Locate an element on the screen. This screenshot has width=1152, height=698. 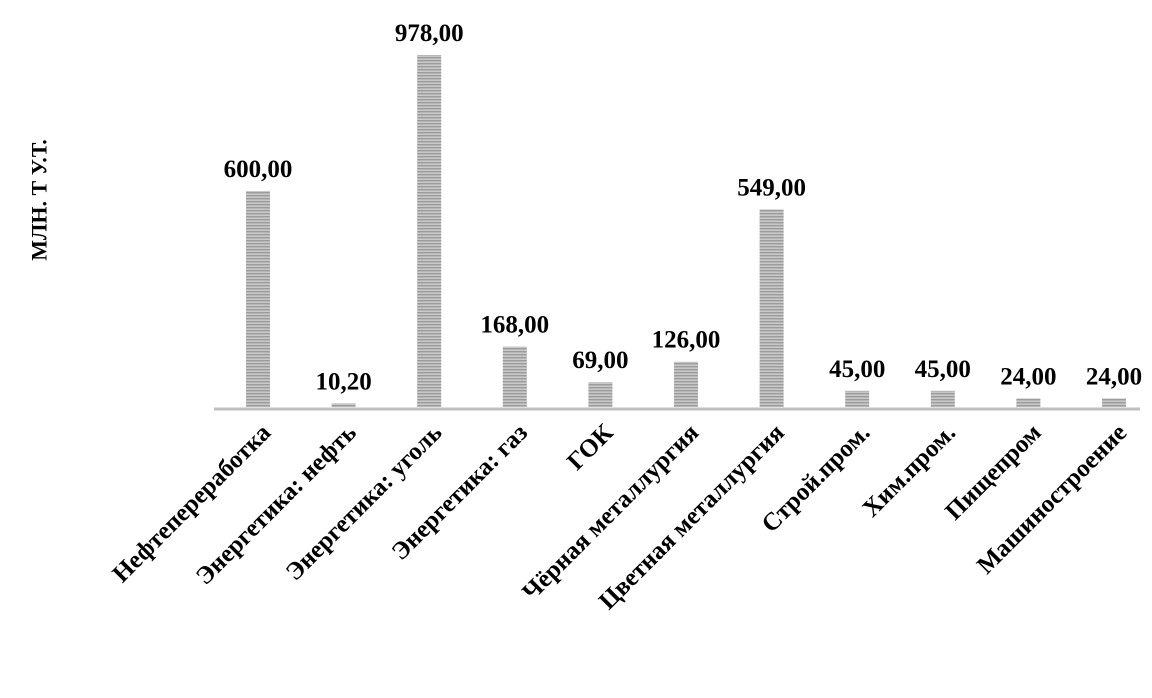
data-label-11: 24,00 is located at coordinates (1114, 376).